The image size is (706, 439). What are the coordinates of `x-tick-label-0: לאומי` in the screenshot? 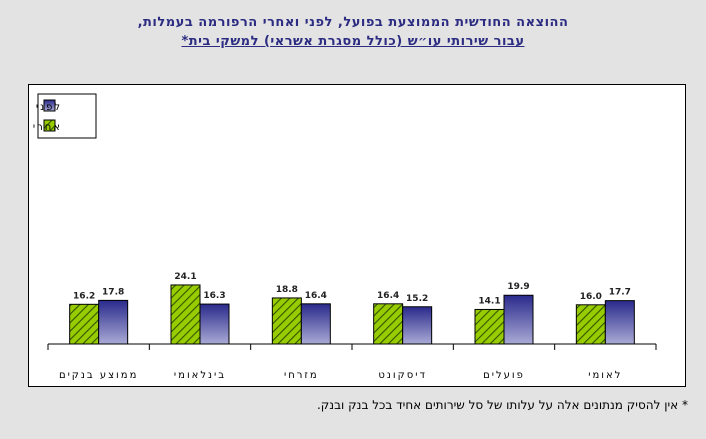 It's located at (605, 375).